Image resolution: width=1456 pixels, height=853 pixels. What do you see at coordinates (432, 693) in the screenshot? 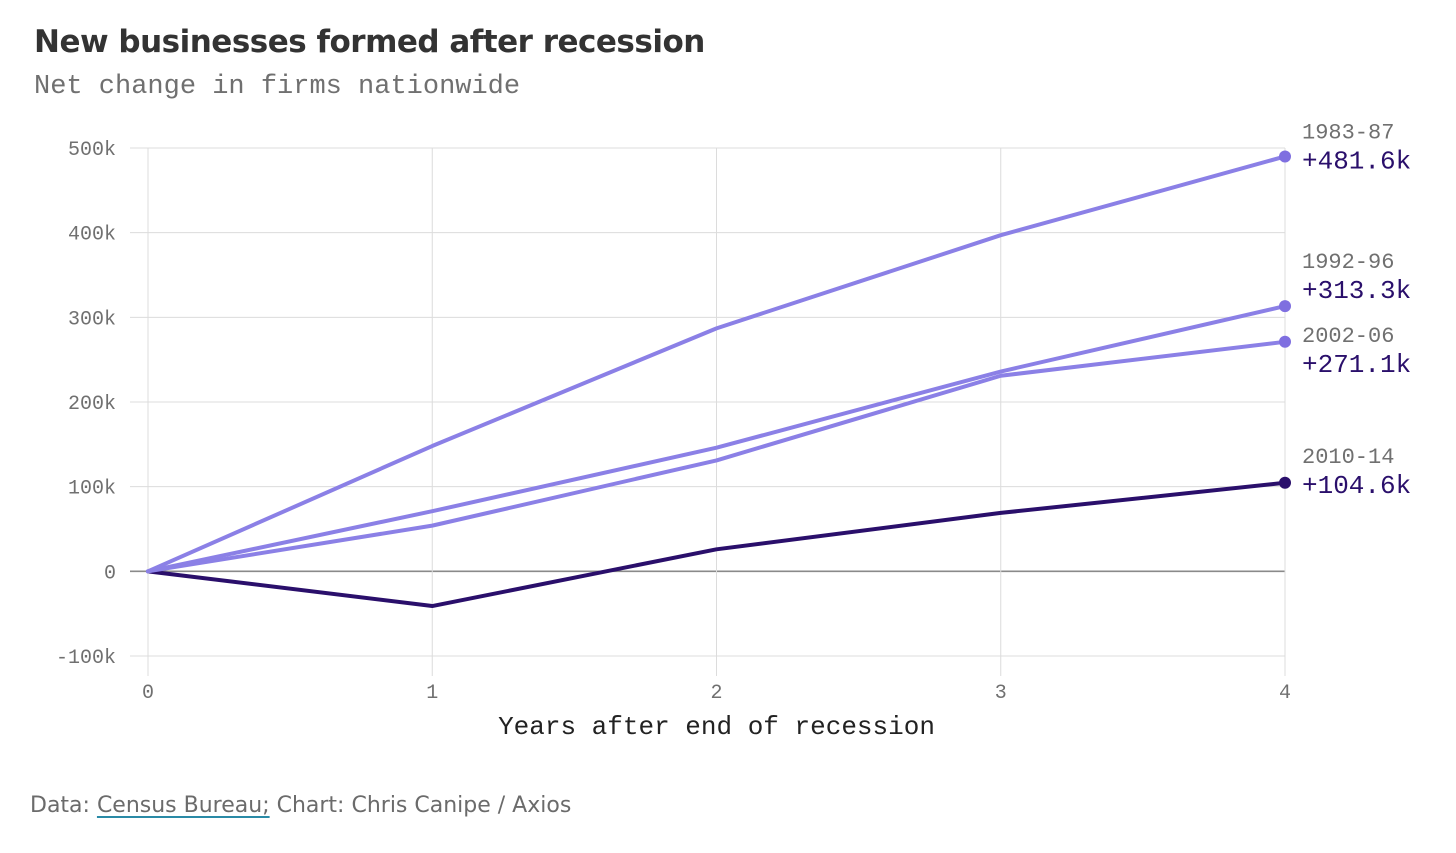
I see `x-tick-label: 1` at bounding box center [432, 693].